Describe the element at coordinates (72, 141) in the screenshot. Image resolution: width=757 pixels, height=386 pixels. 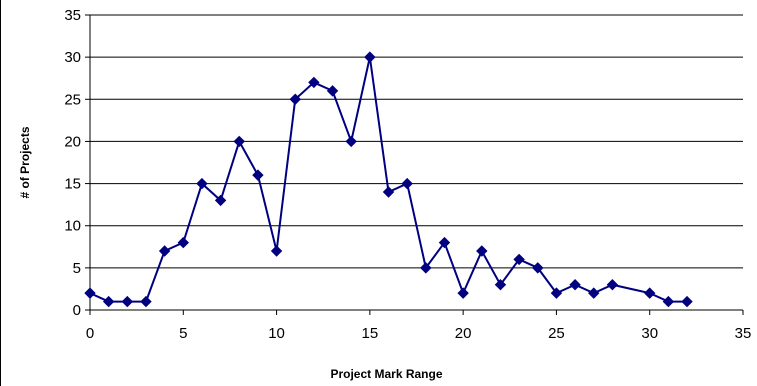
I see `y-tick-label-20: 20` at that location.